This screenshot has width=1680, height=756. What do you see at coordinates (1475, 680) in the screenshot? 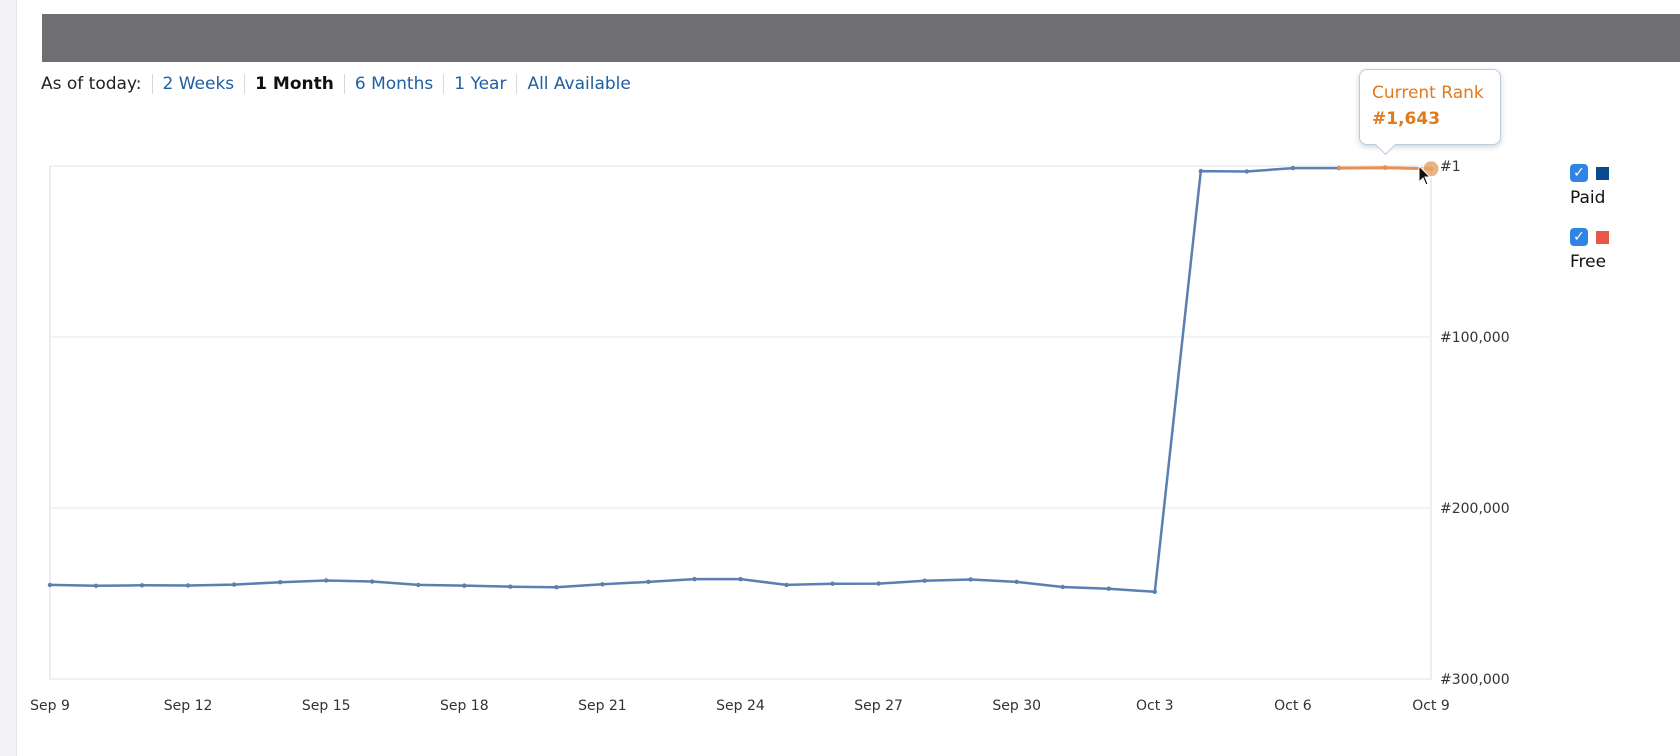
I see `y-tick-label: #300,000` at bounding box center [1475, 680].